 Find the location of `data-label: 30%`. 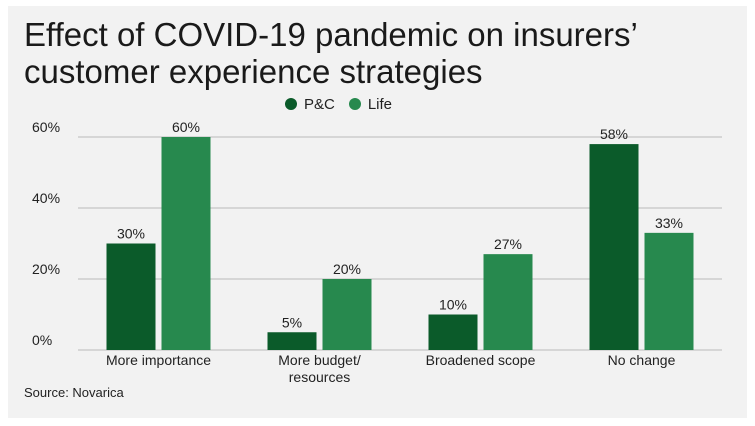

data-label: 30% is located at coordinates (131, 234).